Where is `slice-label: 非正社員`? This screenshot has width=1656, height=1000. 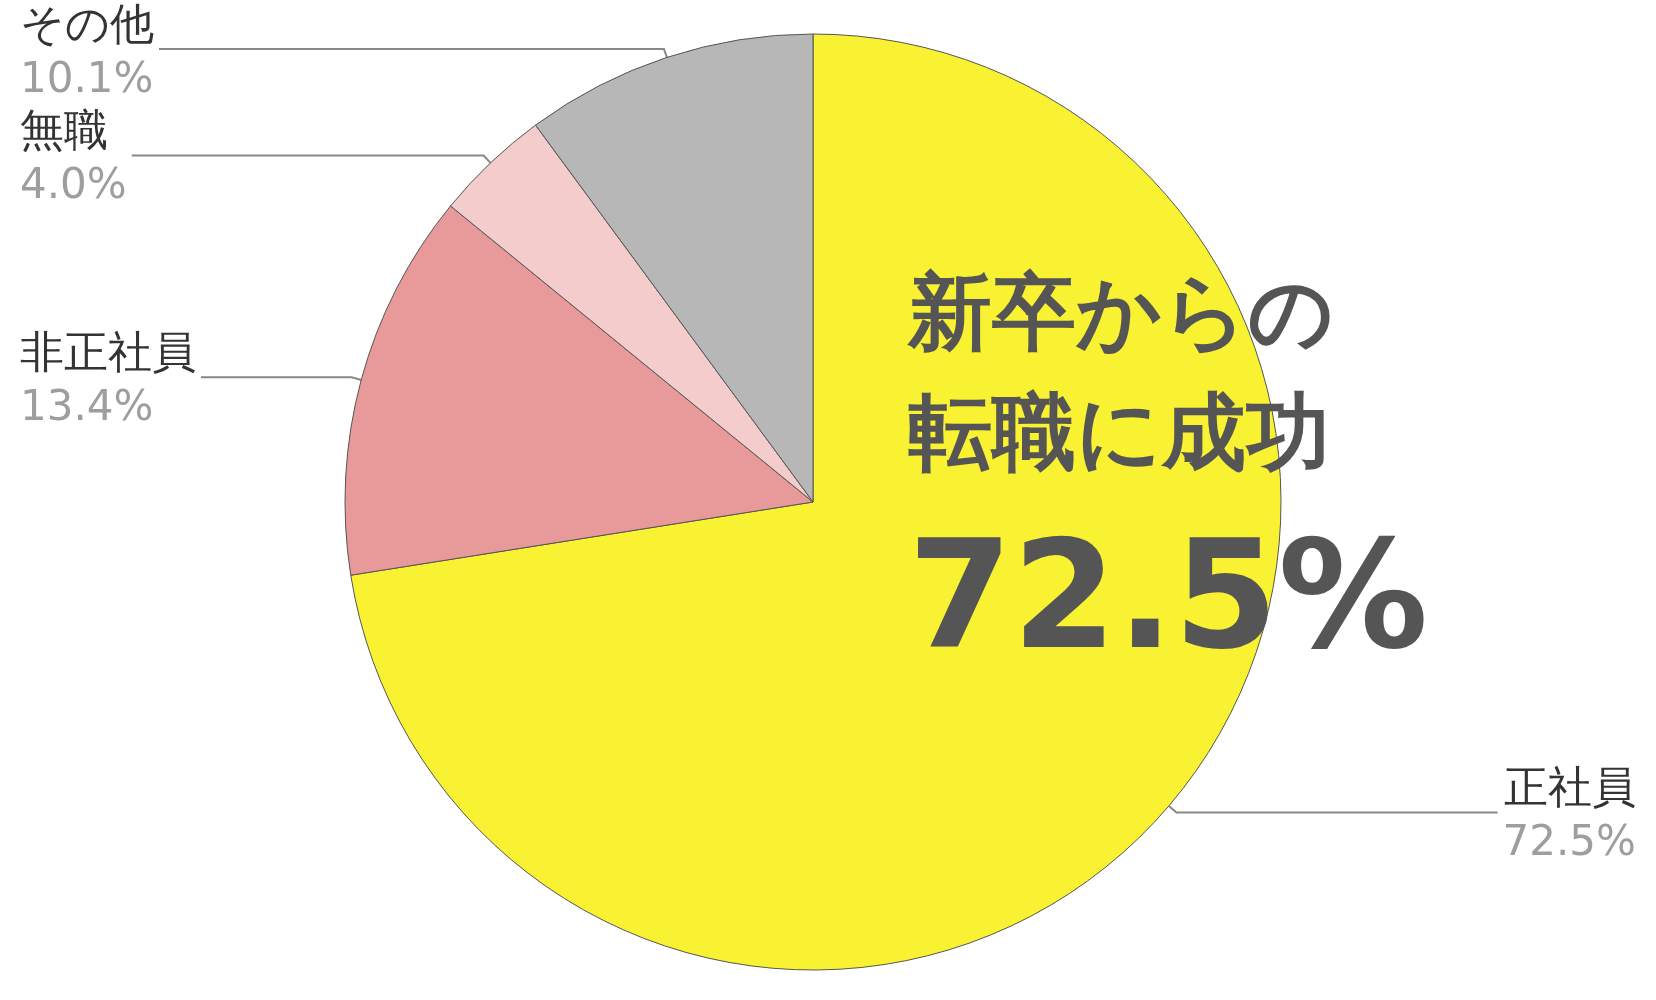 slice-label: 非正社員 is located at coordinates (108, 351).